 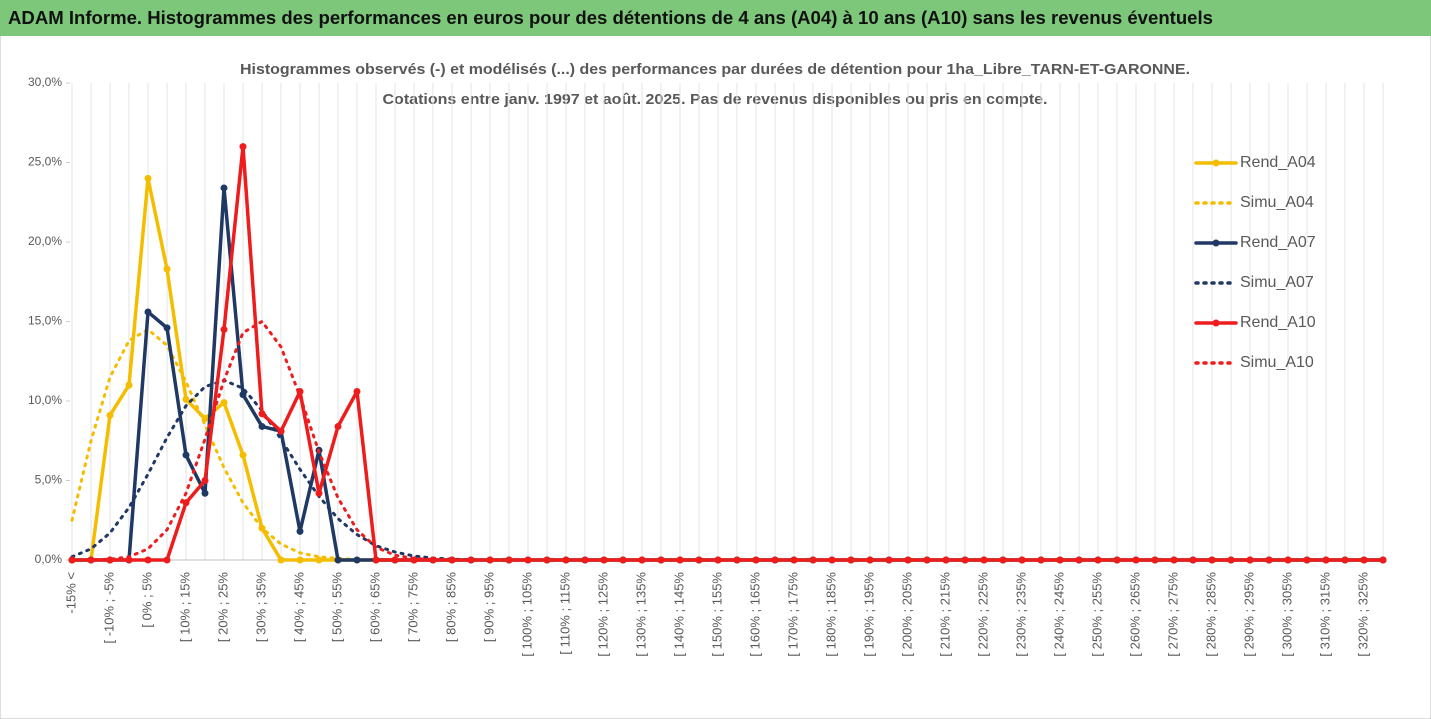 What do you see at coordinates (716, 614) in the screenshot?
I see `x-tick-label: [ 150% ; 155%` at bounding box center [716, 614].